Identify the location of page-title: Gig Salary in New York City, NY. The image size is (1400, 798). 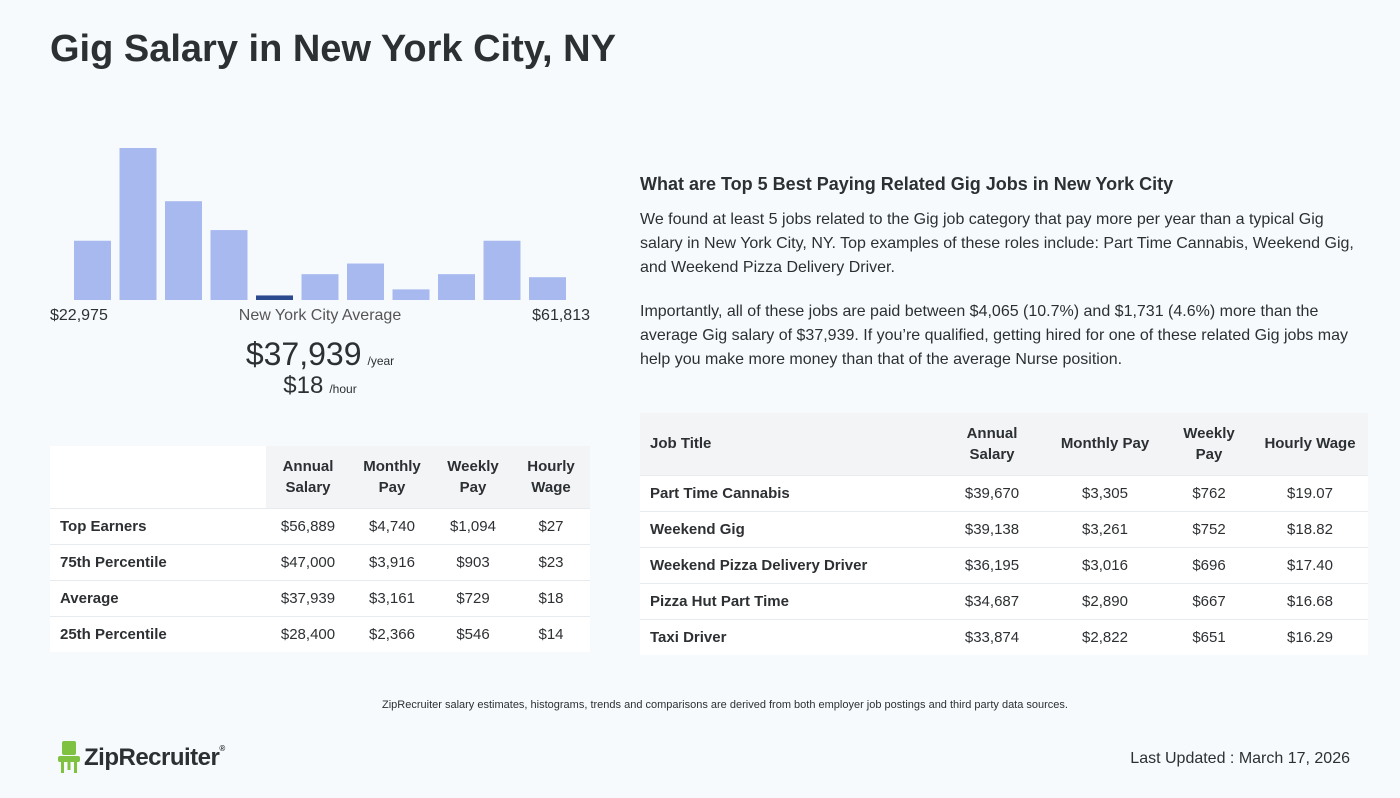
(333, 49).